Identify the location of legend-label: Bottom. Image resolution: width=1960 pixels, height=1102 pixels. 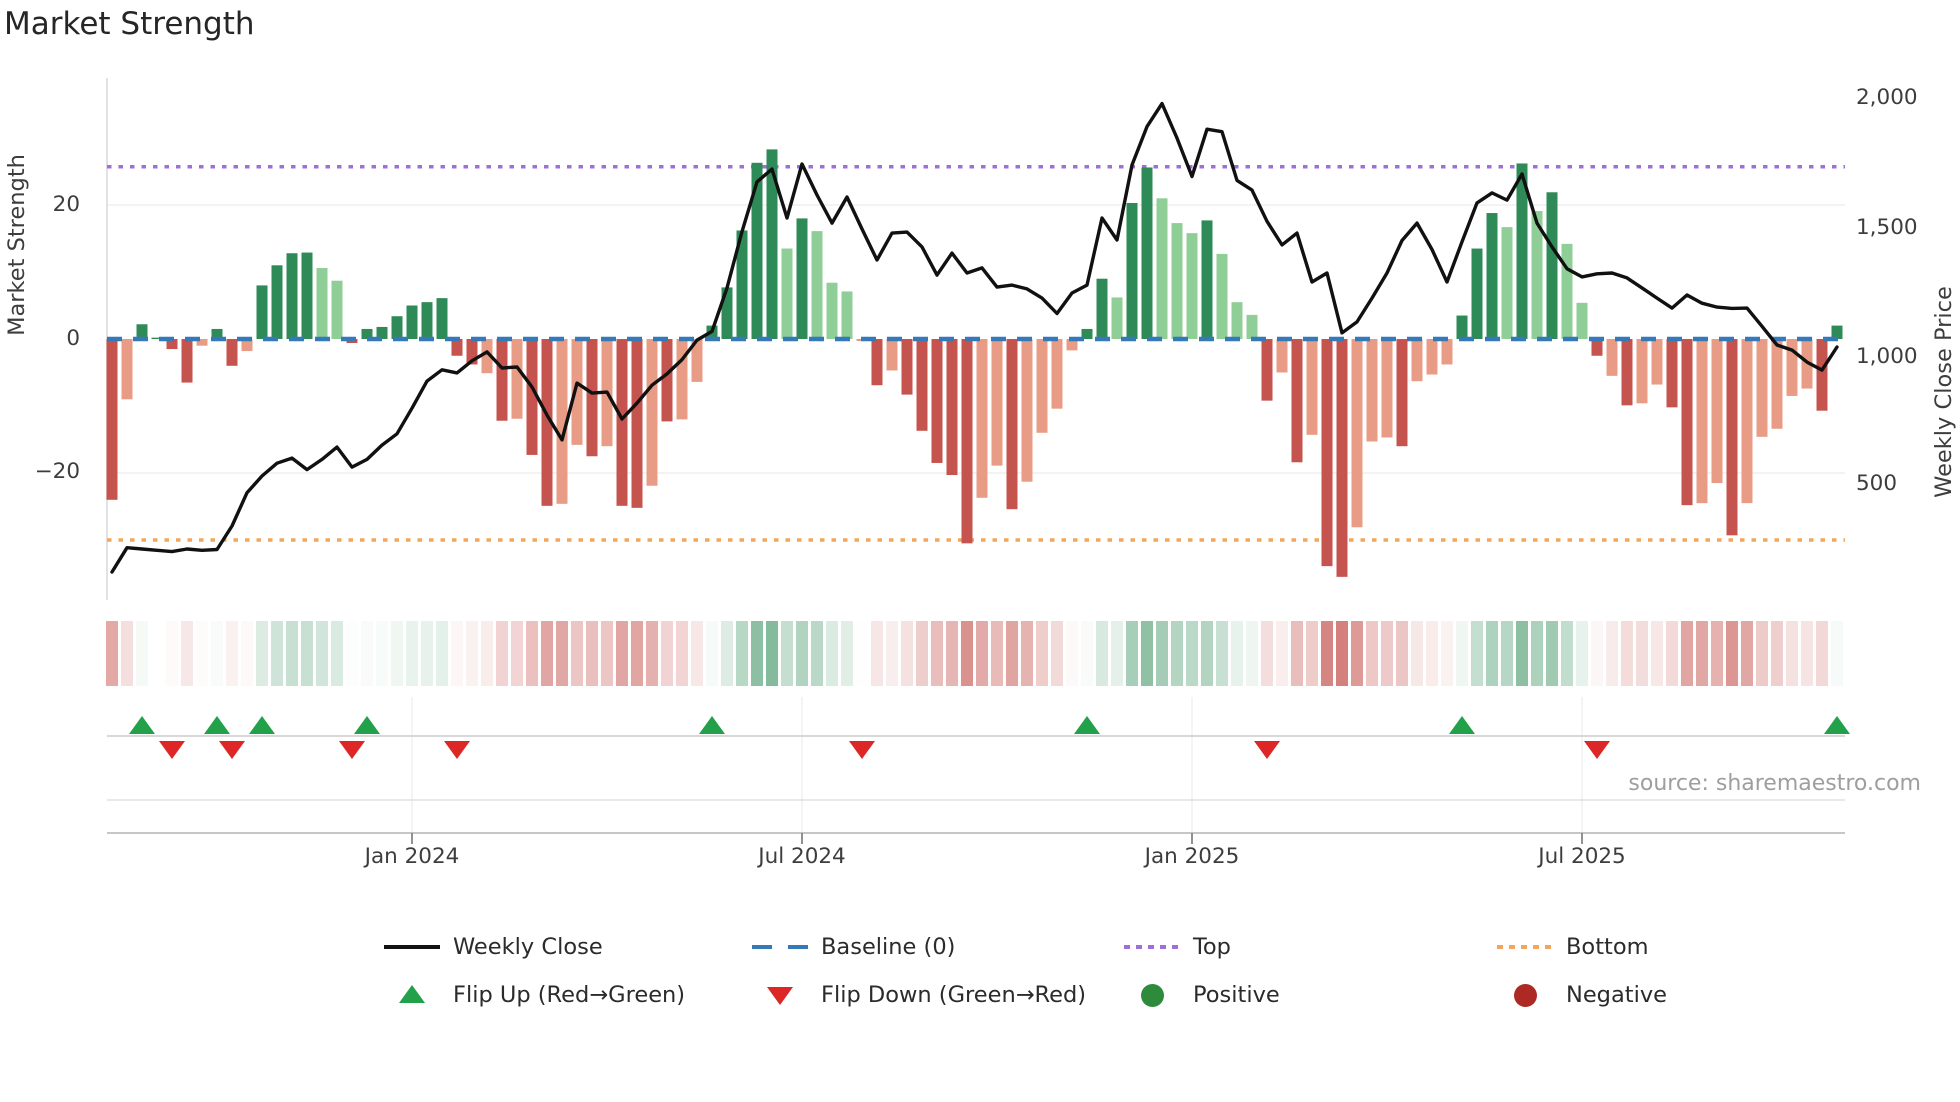
(1607, 947).